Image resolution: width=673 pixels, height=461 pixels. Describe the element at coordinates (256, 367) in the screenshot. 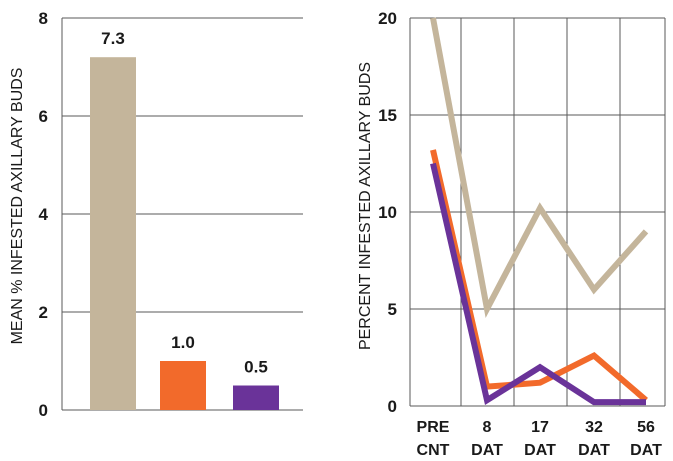

I see `bar-data-label: 0.5` at that location.